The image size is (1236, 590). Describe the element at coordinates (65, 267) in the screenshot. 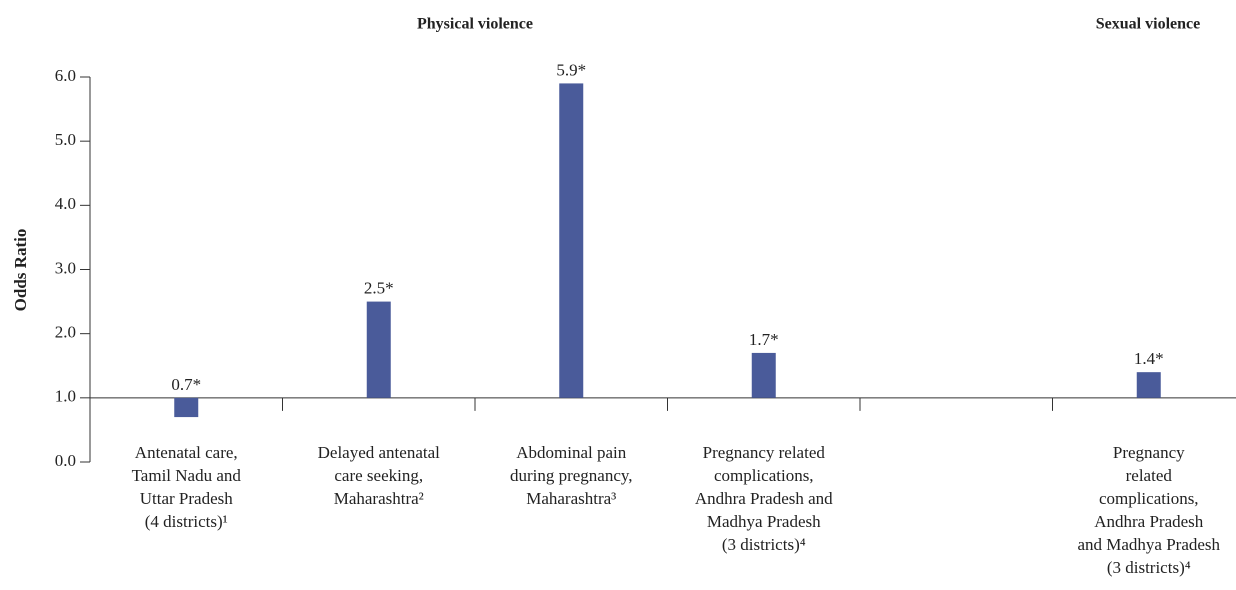

I see `y-tick-label: 3.0` at that location.